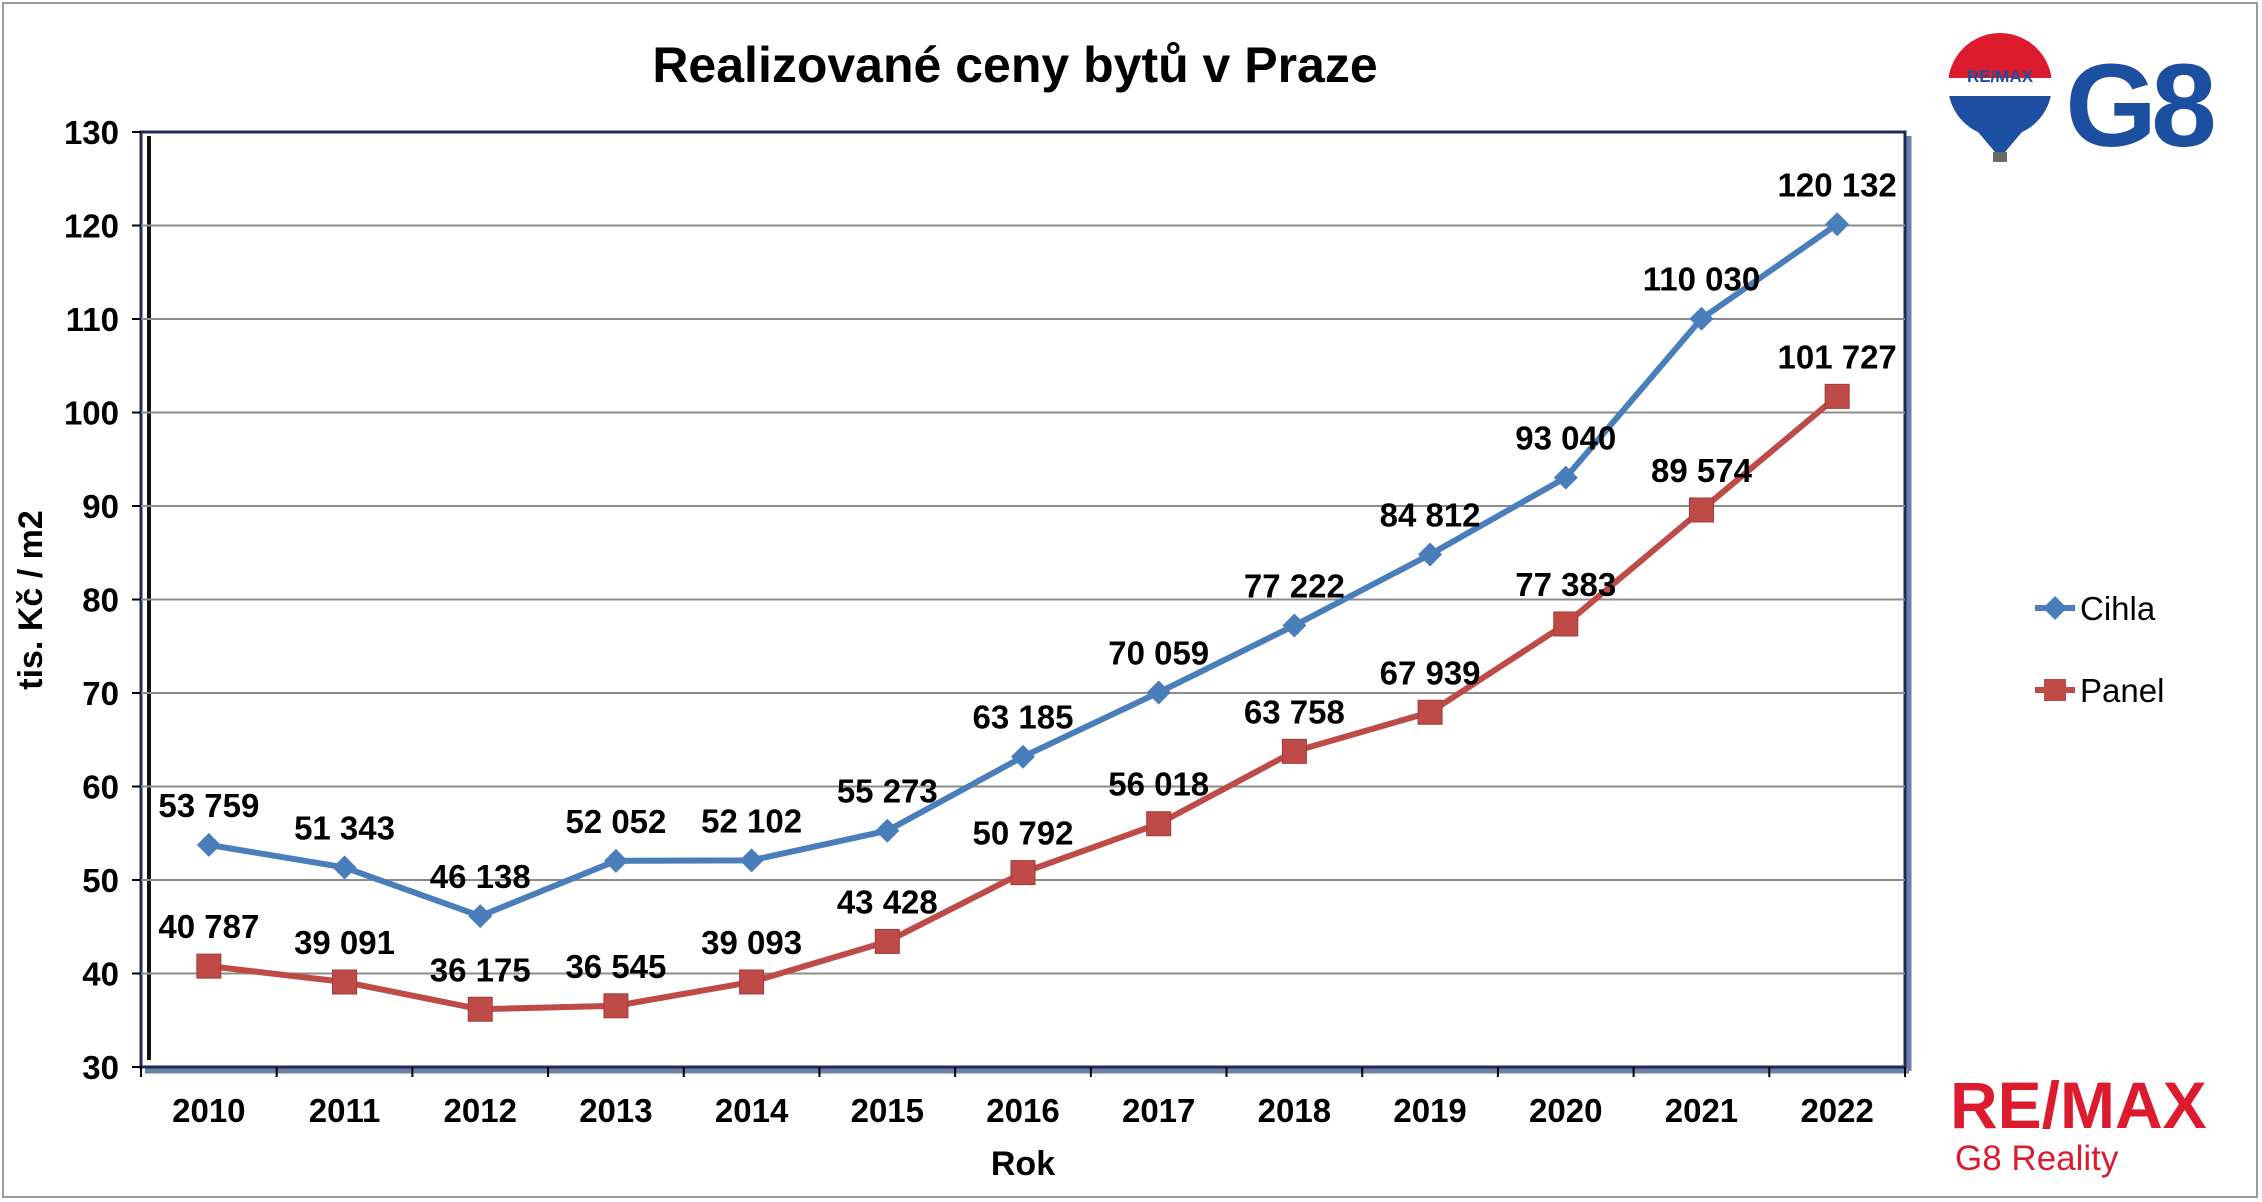 This screenshot has height=1202, width=2262. What do you see at coordinates (100, 1067) in the screenshot?
I see `y-tick-label: 30` at bounding box center [100, 1067].